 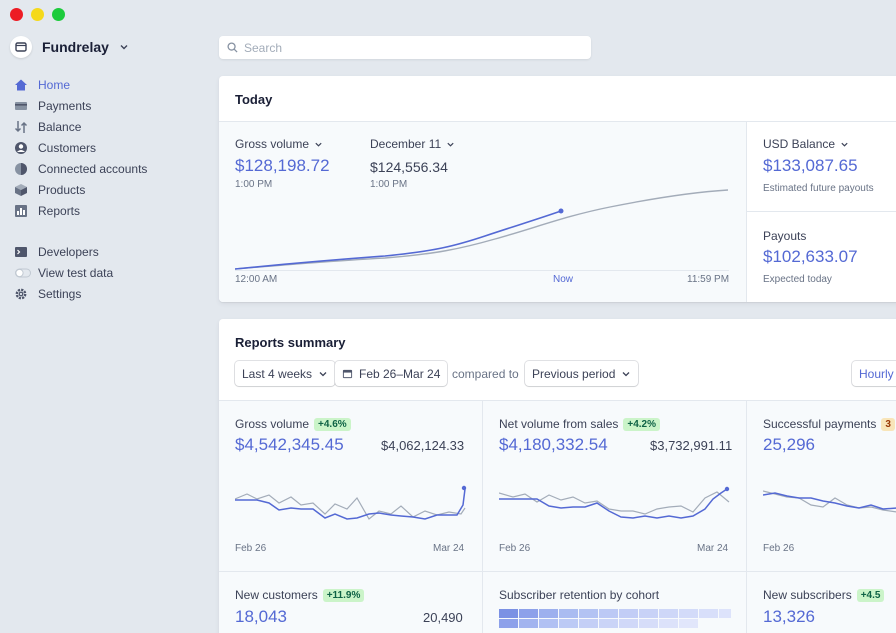 What do you see at coordinates (276, 595) in the screenshot?
I see `card-label: New customers` at bounding box center [276, 595].